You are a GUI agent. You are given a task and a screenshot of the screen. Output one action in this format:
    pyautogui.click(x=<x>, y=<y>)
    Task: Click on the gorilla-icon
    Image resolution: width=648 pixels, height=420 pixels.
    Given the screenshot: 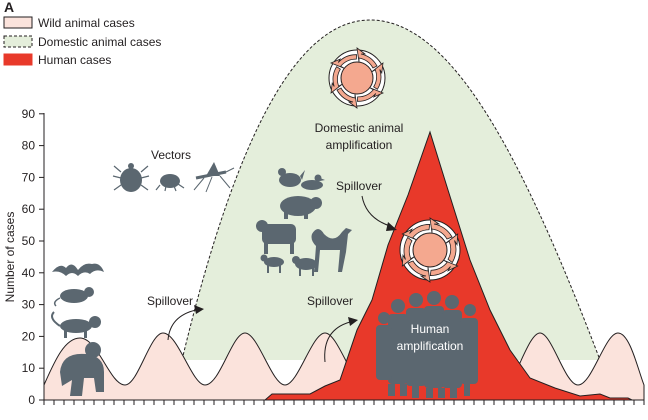 What is the action you would take?
    pyautogui.click(x=82, y=369)
    